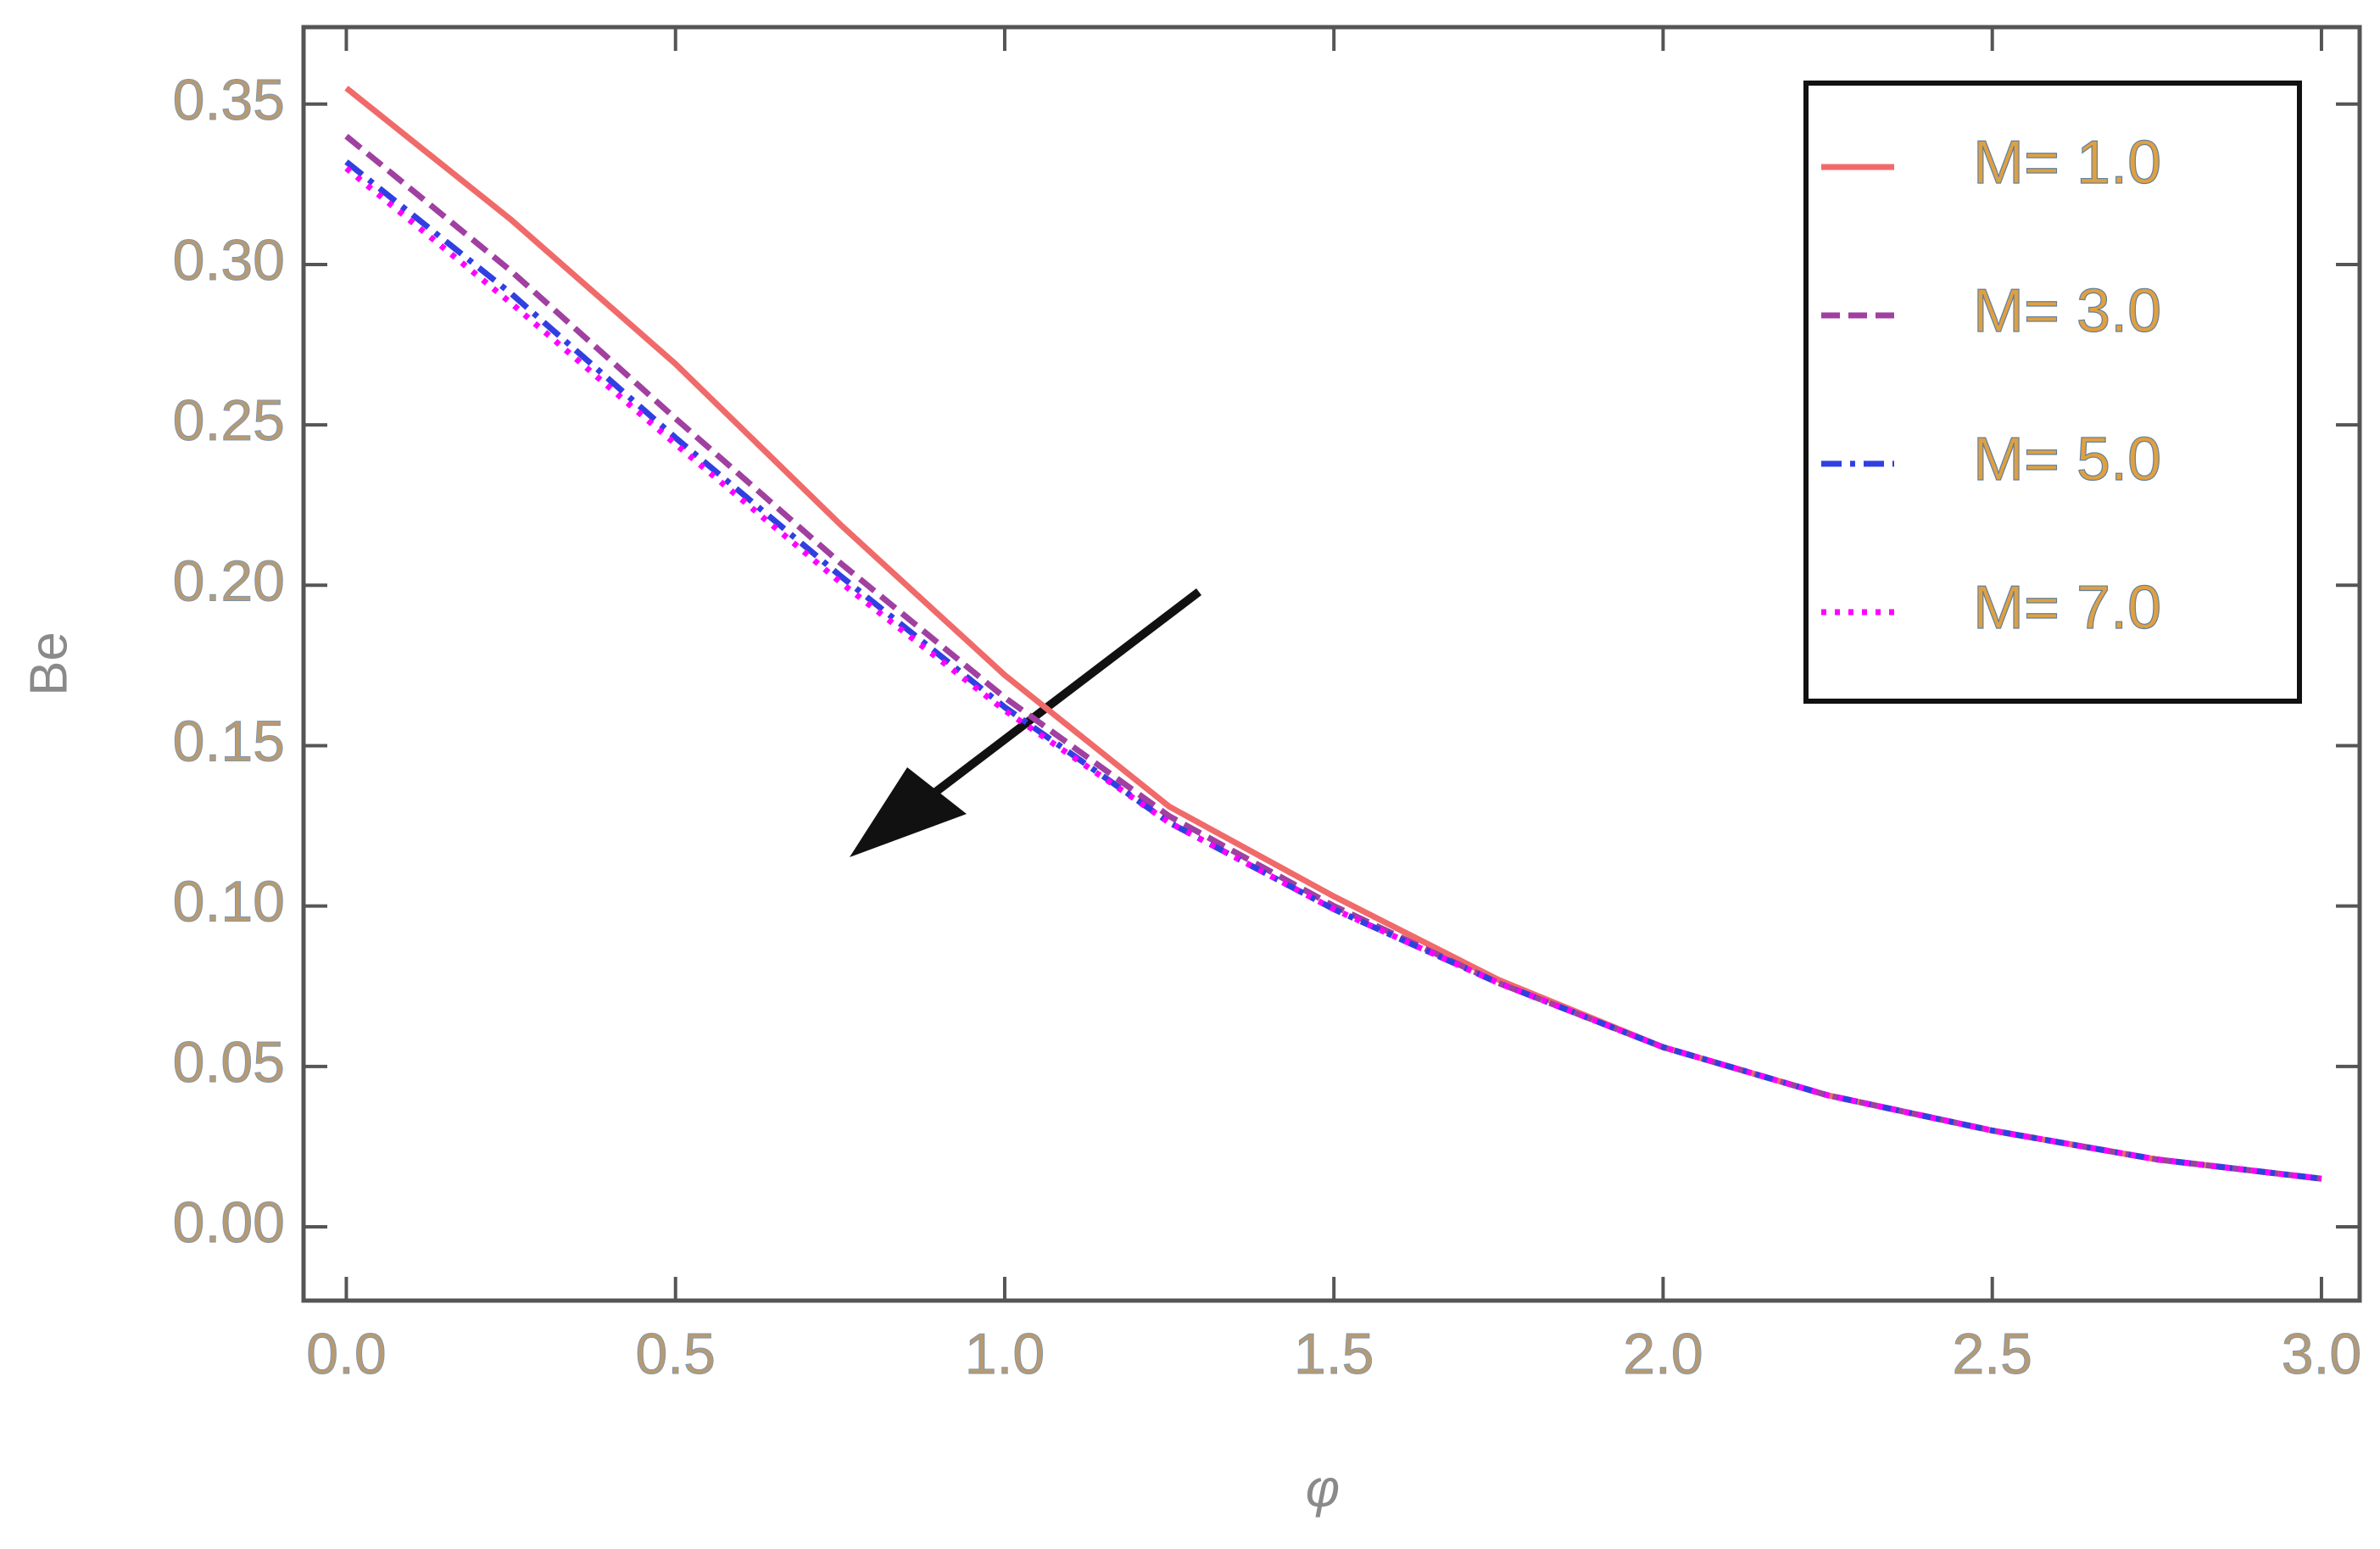 The width and height of the screenshot is (2380, 1549). Describe the element at coordinates (1005, 1354) in the screenshot. I see `x-tick-label: 1.0` at that location.